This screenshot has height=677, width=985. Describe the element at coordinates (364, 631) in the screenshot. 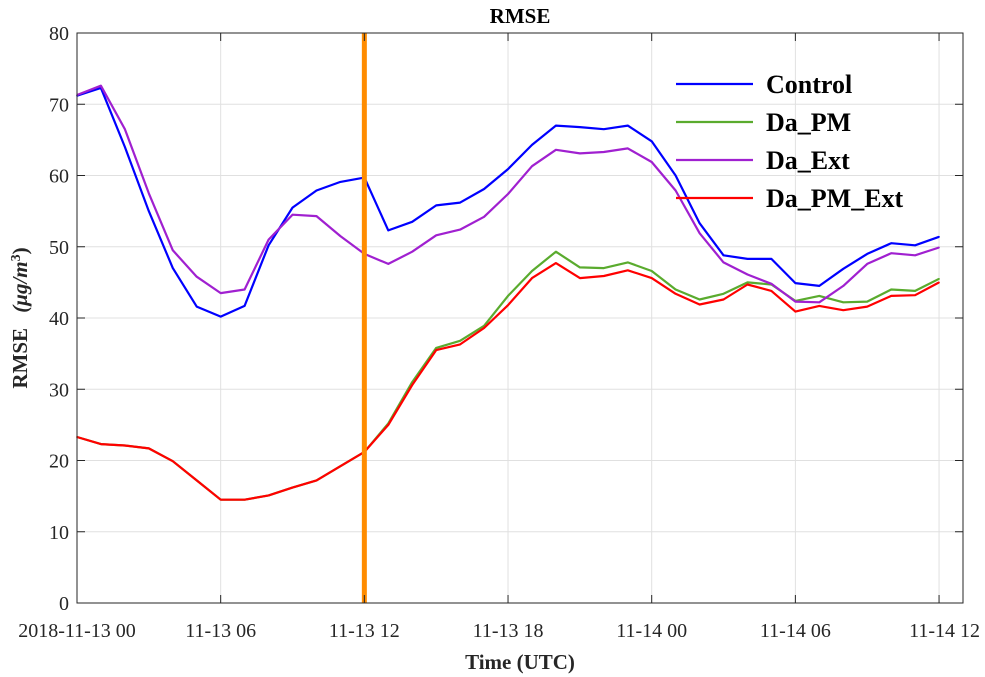

I see `x-tick-label: 11-13 12` at that location.